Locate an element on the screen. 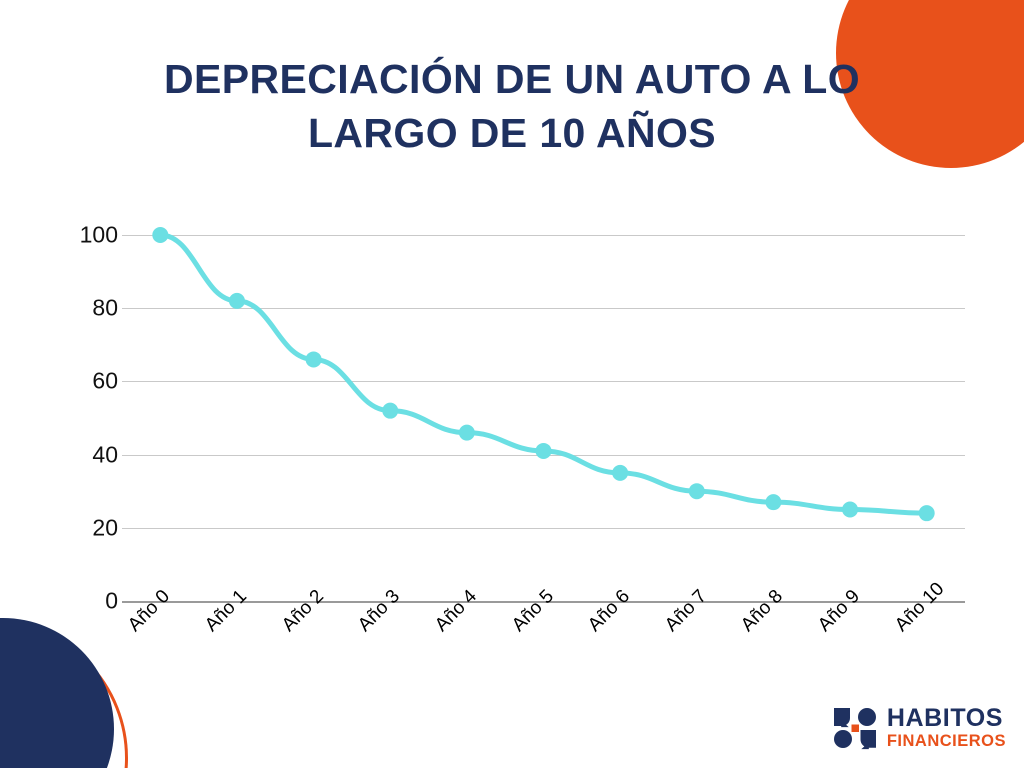  x-axis-tick-label: Año 0 is located at coordinates (149, 610).